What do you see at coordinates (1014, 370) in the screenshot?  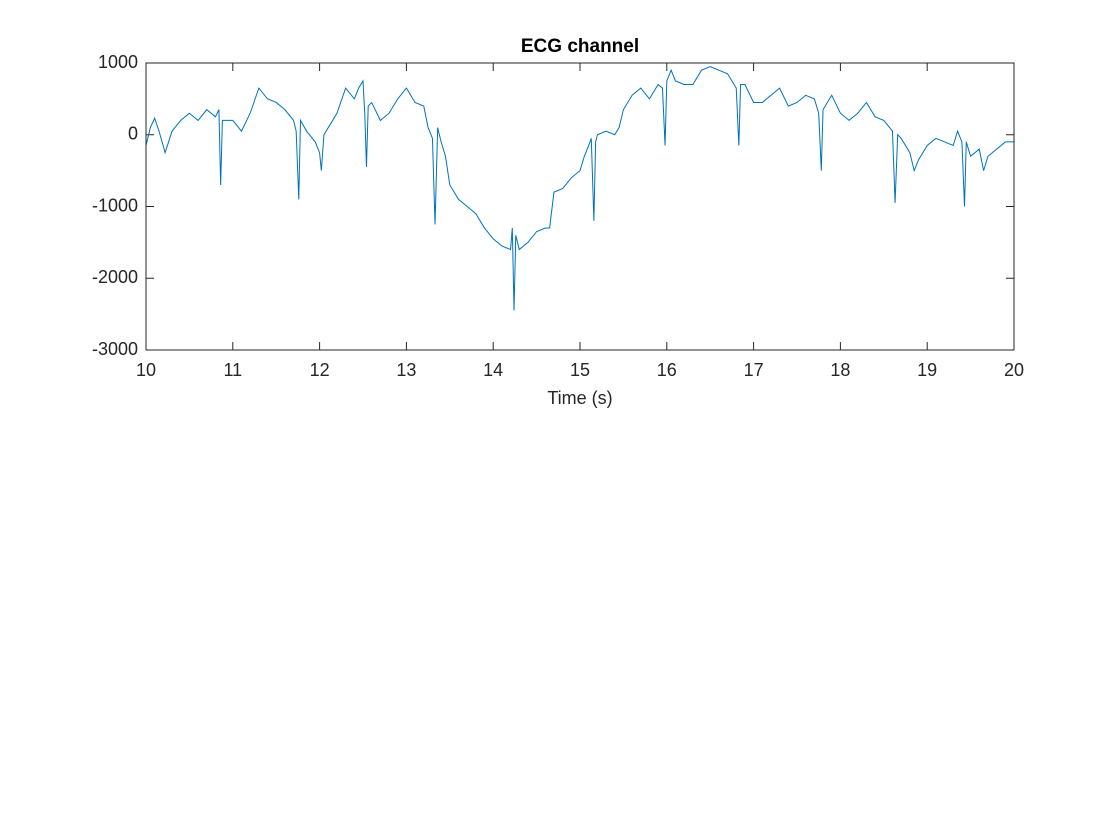 I see `x-tick-label: 20` at bounding box center [1014, 370].